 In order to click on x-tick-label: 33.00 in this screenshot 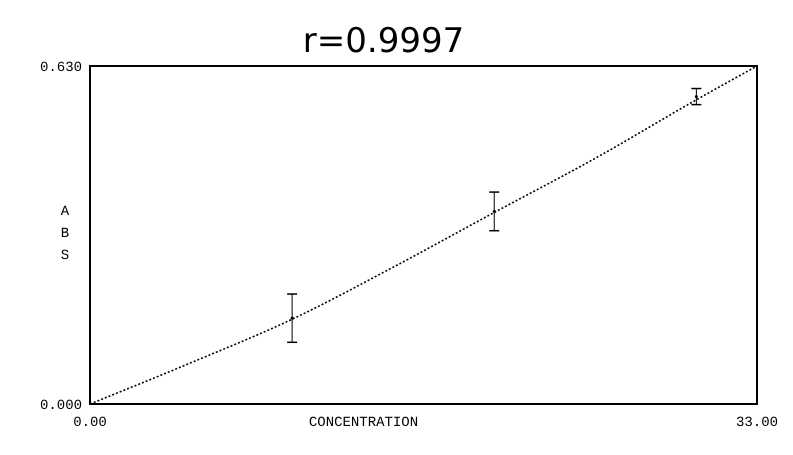, I will do `click(757, 423)`.